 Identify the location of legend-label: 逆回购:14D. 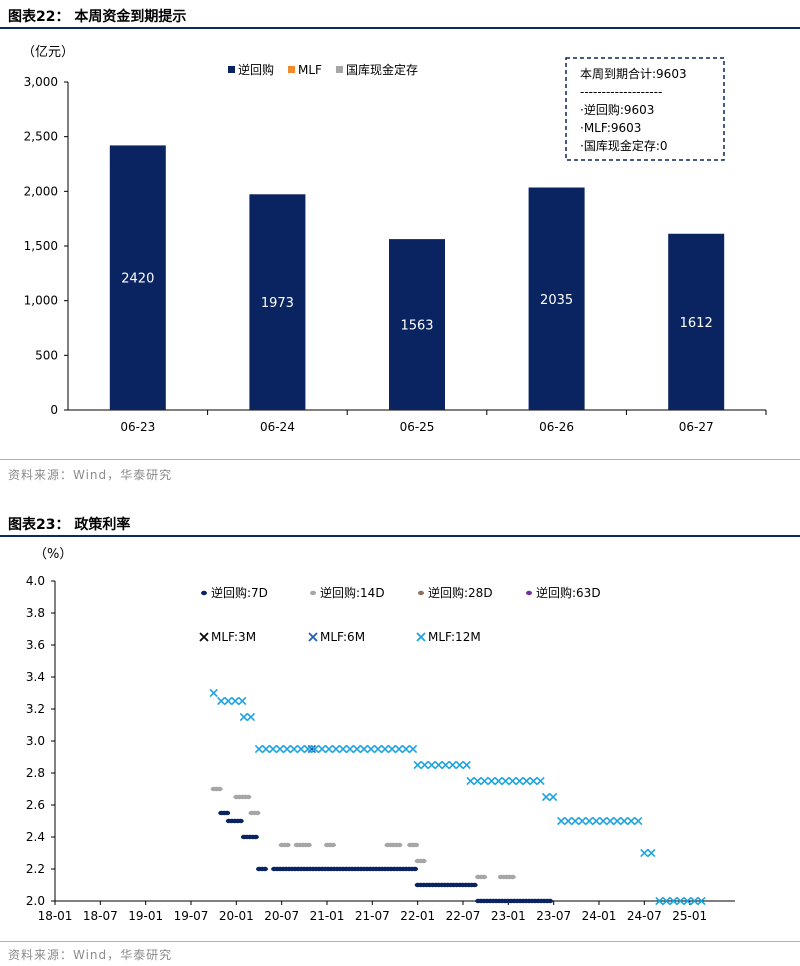
(352, 592).